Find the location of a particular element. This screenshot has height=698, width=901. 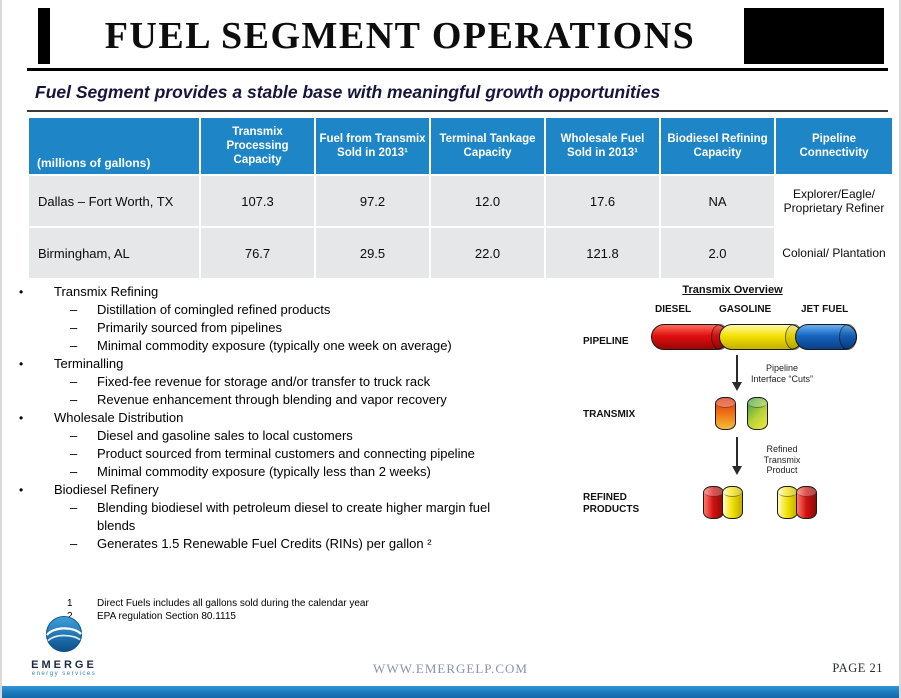

col-header-transmix-capacity: Transmix Processing Capacity is located at coordinates (257, 146).